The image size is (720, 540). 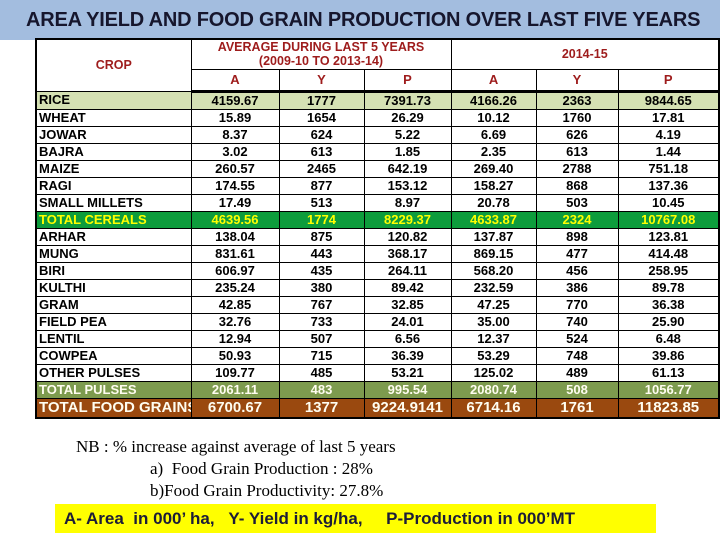 I want to click on subheader-a2: A, so click(x=493, y=80).